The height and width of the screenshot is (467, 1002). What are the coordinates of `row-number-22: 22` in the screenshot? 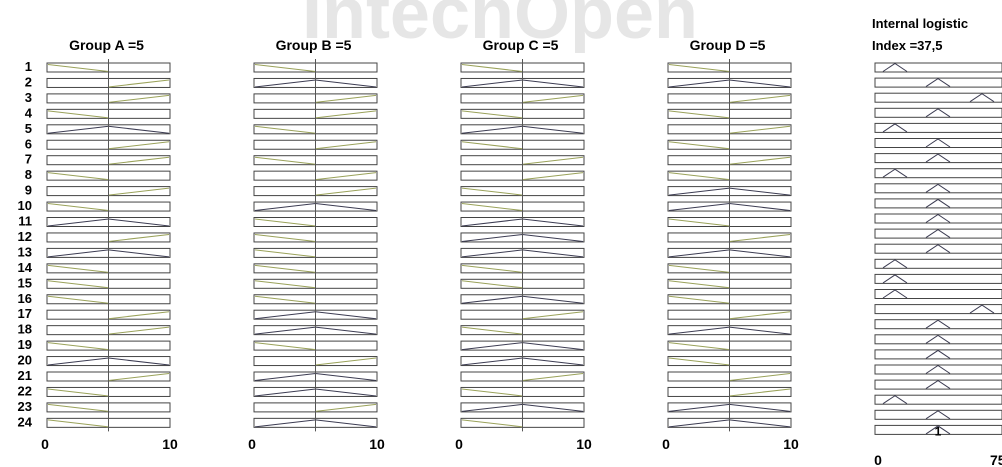 It's located at (25, 390).